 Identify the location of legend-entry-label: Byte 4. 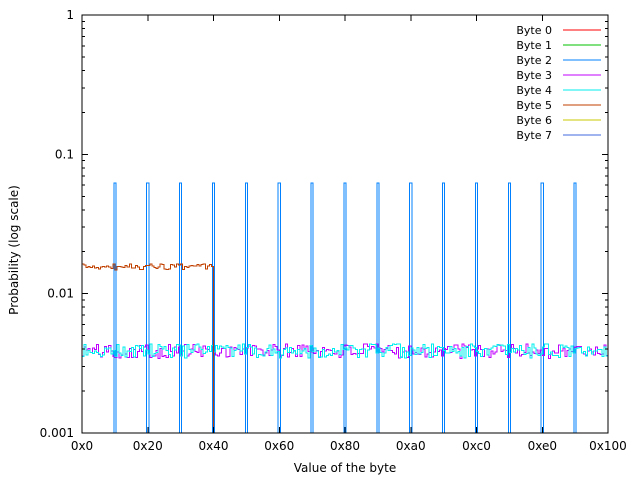
(534, 90).